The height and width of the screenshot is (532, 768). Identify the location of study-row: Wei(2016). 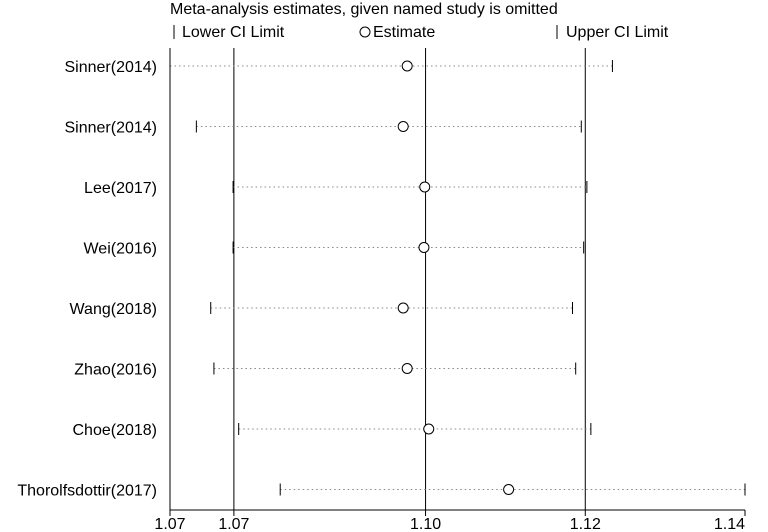
(334, 249).